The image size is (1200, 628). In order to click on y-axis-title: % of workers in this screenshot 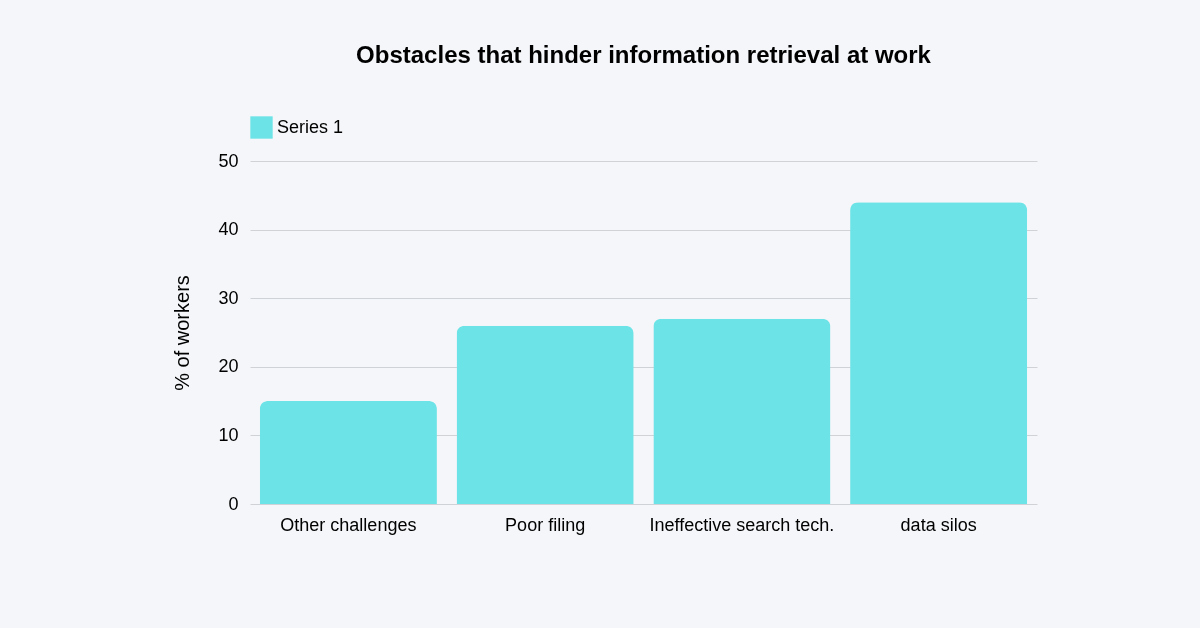, I will do `click(182, 333)`.